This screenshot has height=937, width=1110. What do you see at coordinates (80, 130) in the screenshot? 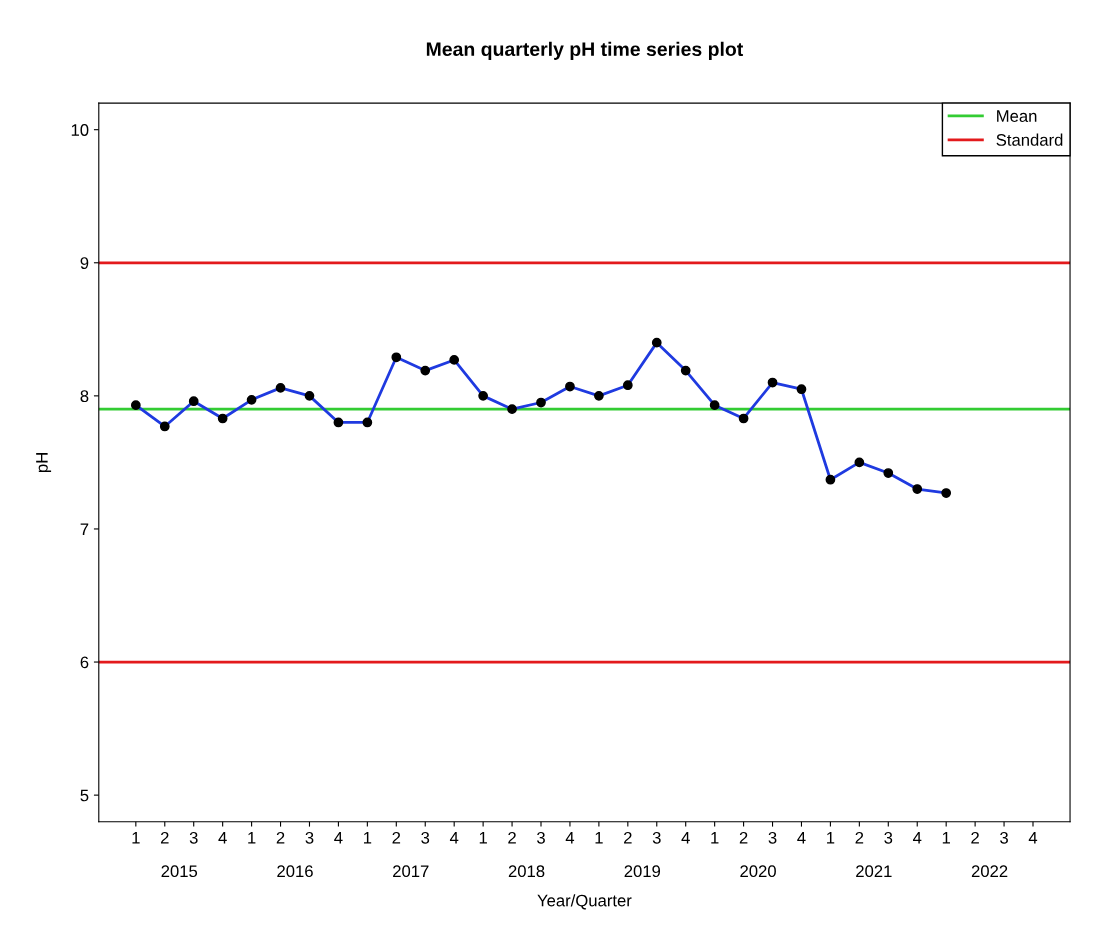
I see `y-tick-label: 10` at bounding box center [80, 130].